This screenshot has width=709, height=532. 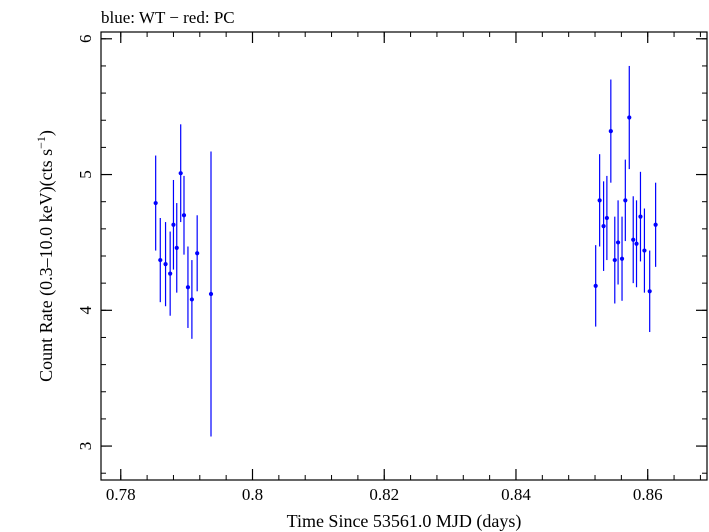 What do you see at coordinates (46, 133) in the screenshot?
I see `y-axis-label-close: )` at bounding box center [46, 133].